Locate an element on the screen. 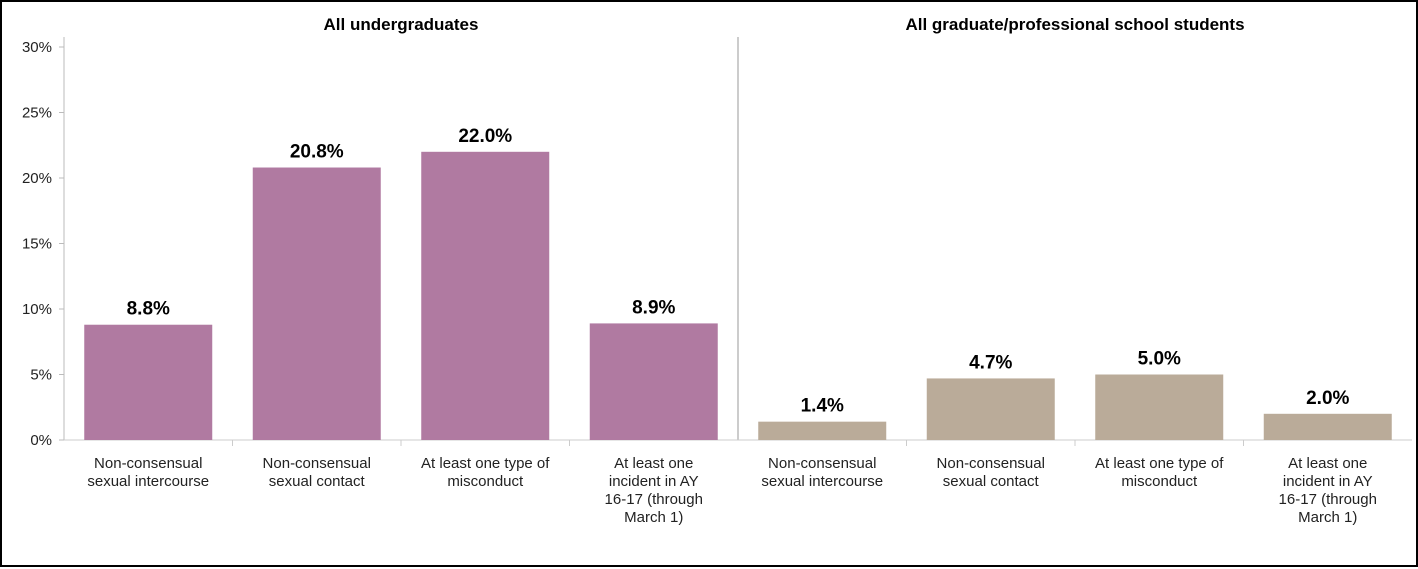 This screenshot has height=569, width=1418. data-label-panel2-2: 4.7% is located at coordinates (990, 362).